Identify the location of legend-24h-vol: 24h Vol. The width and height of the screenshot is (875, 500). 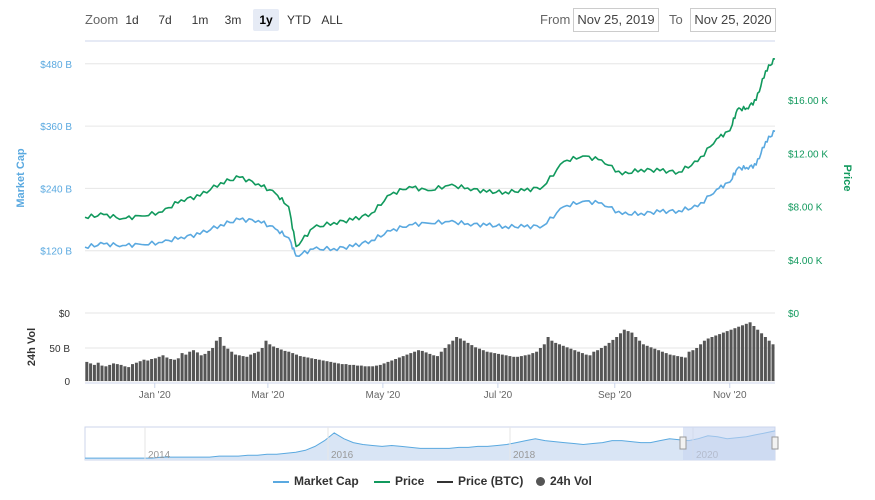
(564, 481).